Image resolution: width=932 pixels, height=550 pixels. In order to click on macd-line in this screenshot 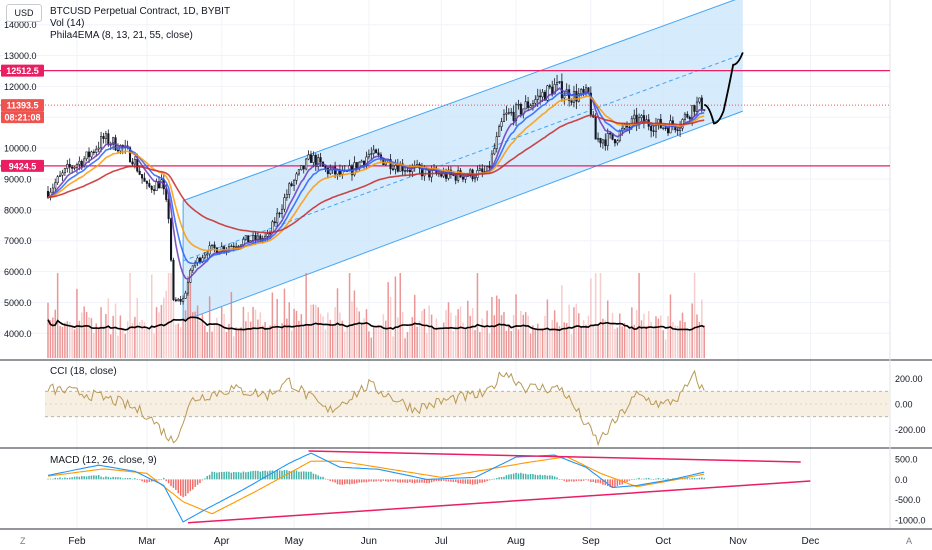, I will do `click(376, 487)`.